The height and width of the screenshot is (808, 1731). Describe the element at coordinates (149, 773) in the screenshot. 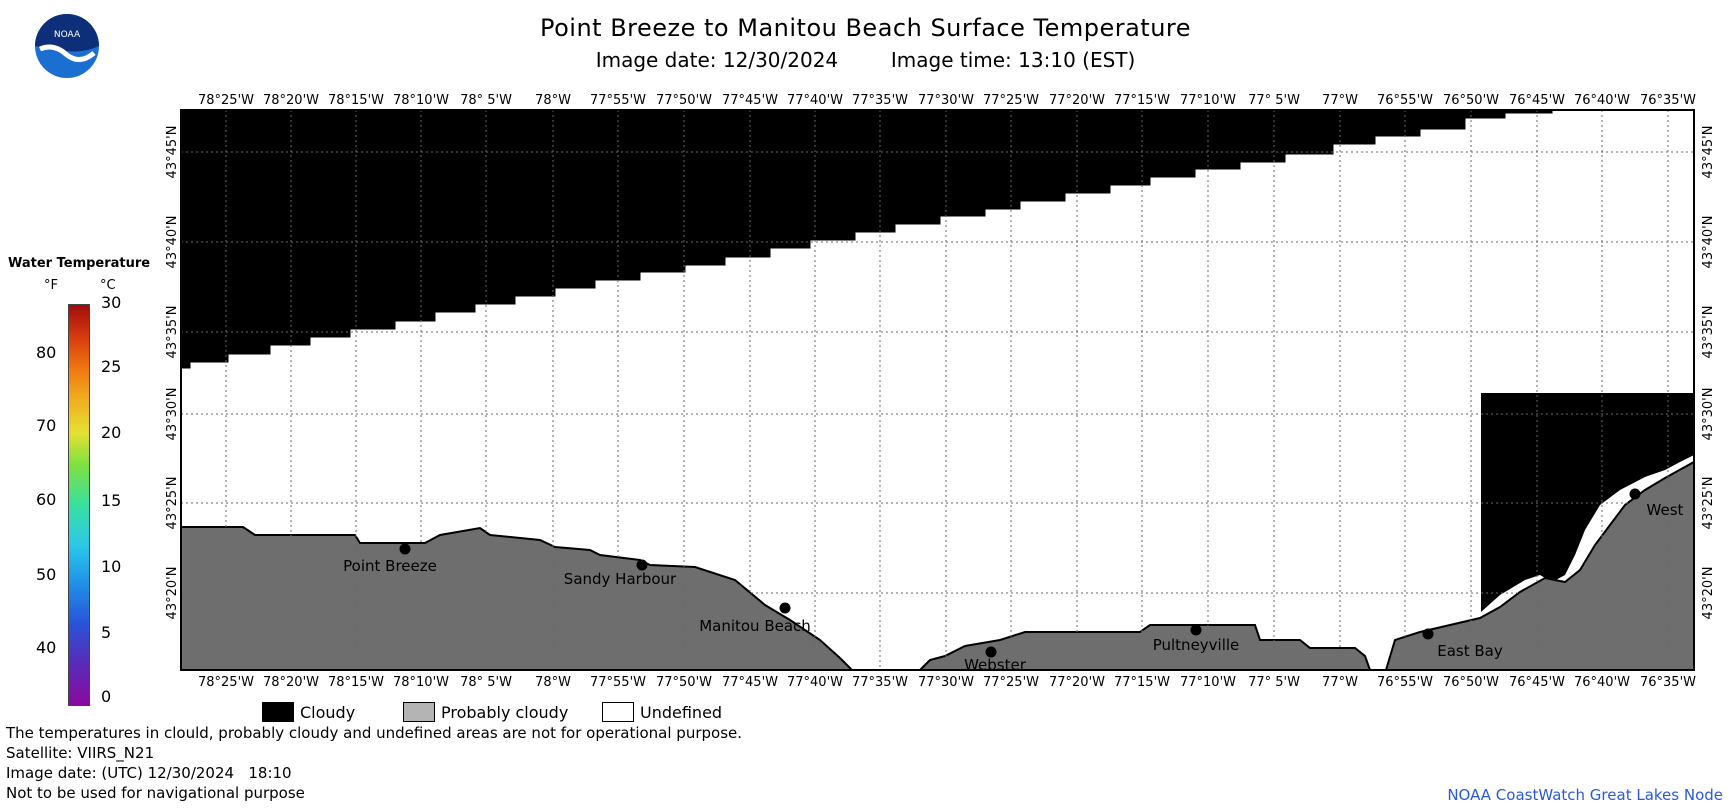

I see `utc-date-text: Image date: (UTC) 12/30/2024 18:10` at that location.